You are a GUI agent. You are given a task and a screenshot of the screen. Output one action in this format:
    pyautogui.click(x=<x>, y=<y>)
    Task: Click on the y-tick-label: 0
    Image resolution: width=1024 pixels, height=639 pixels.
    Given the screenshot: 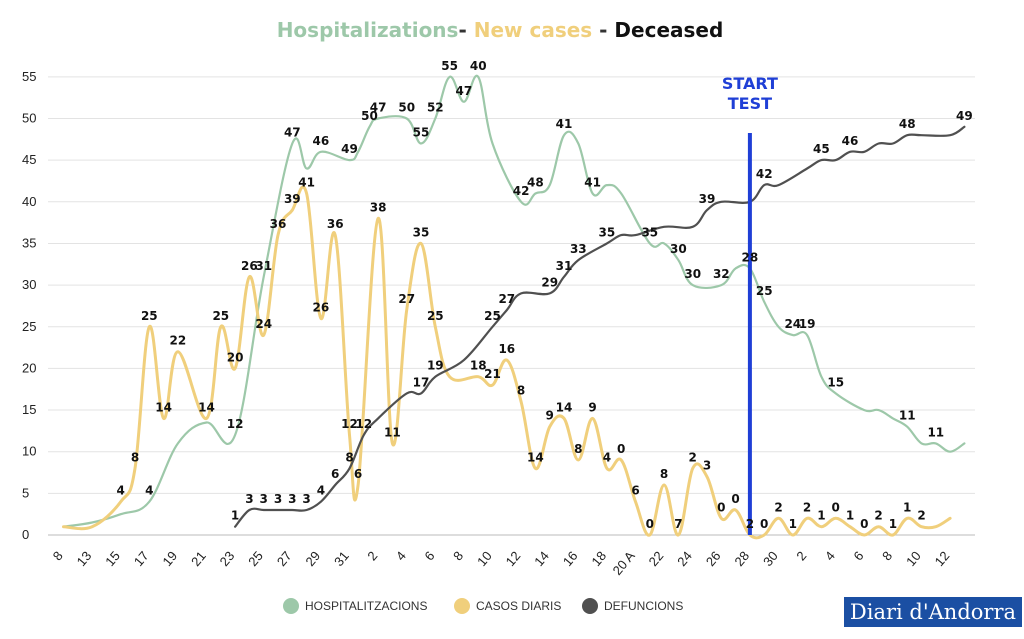 What is the action you would take?
    pyautogui.click(x=25, y=534)
    